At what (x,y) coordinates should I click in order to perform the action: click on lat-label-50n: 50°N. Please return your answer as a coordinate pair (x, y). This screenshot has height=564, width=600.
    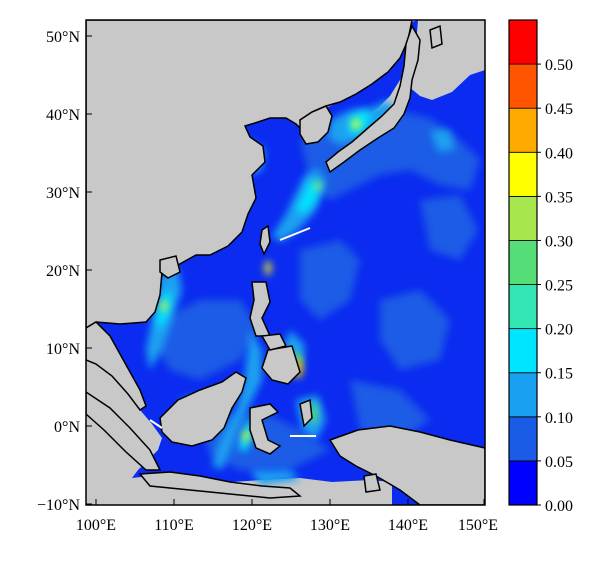
    Looking at the image, I should click on (63, 37).